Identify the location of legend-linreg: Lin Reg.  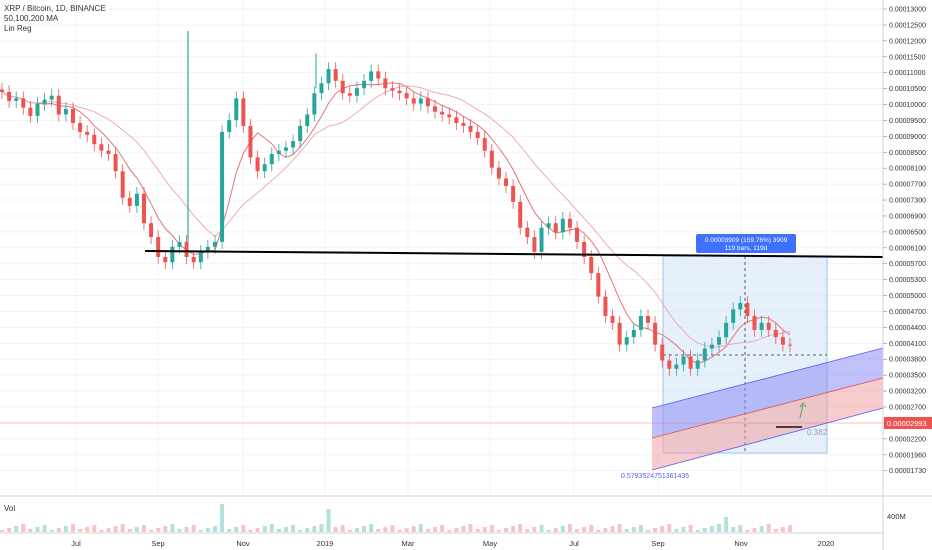
(18, 28).